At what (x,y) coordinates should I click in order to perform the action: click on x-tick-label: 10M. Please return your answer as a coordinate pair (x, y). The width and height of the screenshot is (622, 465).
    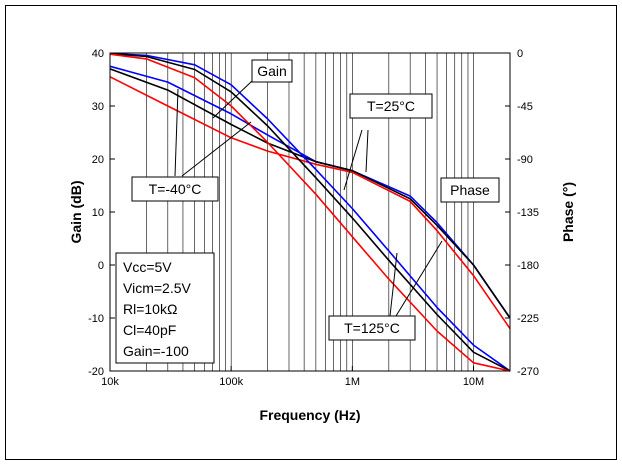
    Looking at the image, I should click on (473, 382).